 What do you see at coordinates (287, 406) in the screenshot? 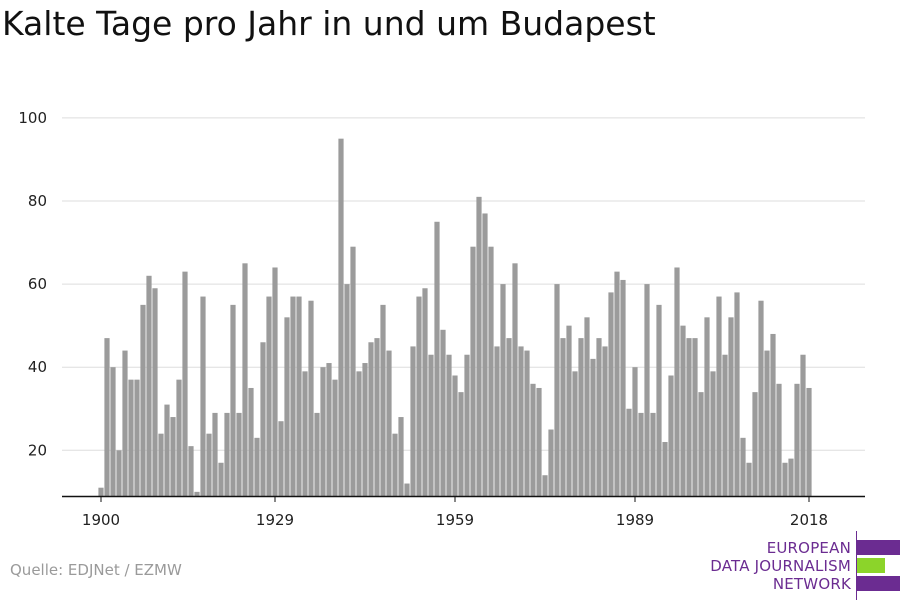
I see `bar-1931` at bounding box center [287, 406].